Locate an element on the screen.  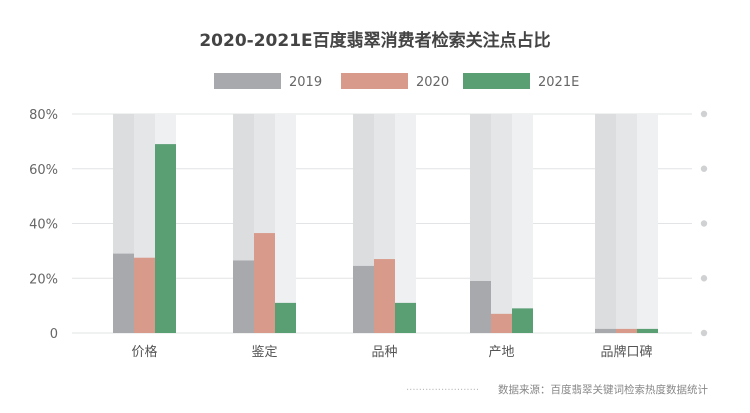
bar-品种-2021E is located at coordinates (405, 317).